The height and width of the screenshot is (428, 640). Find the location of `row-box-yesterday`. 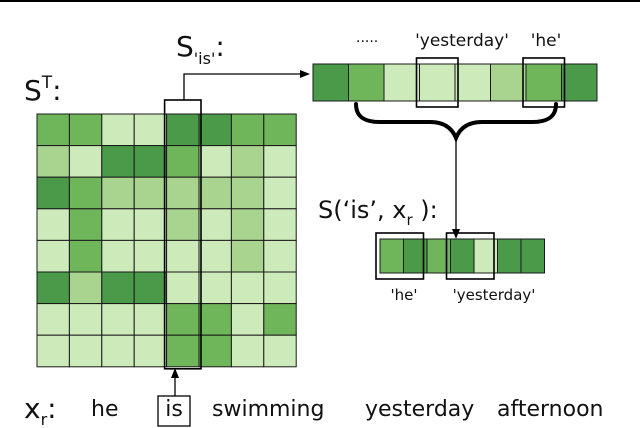

row-box-yesterday is located at coordinates (437, 82).